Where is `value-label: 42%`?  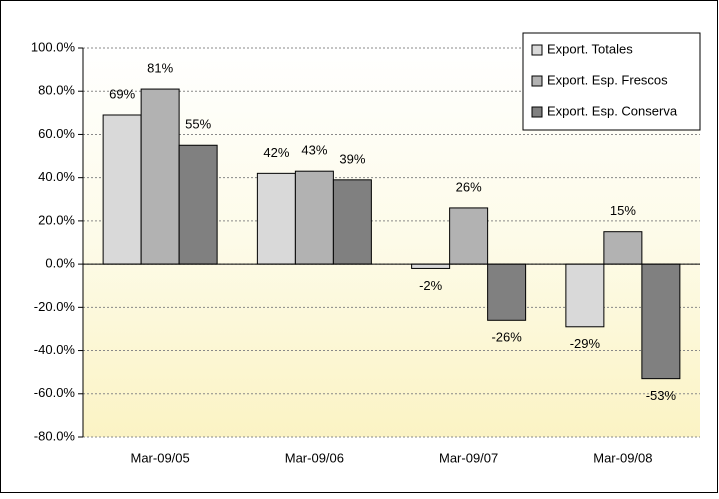
value-label: 42% is located at coordinates (276, 152).